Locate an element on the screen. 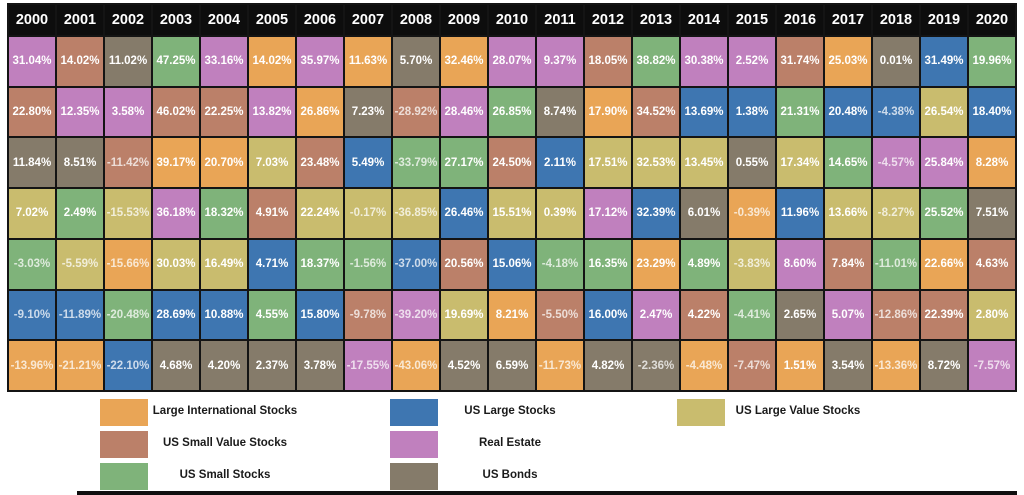 The width and height of the screenshot is (1024, 495). legend-label-L: US Large Stocks is located at coordinates (510, 411).